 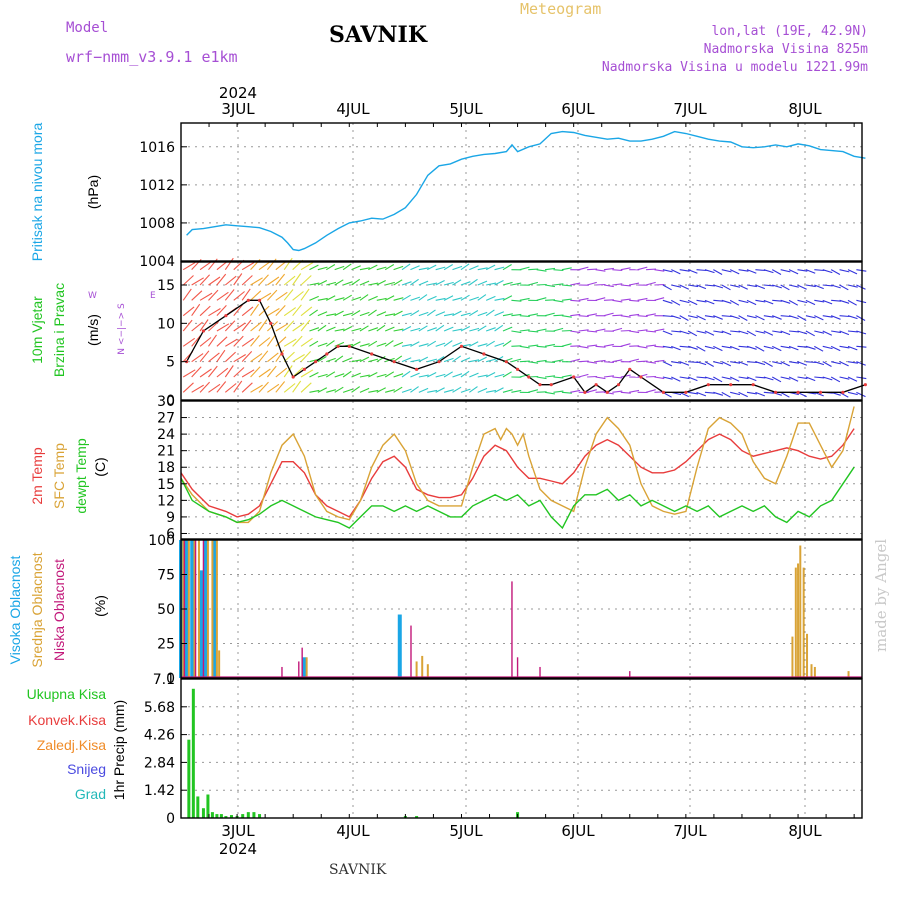 What do you see at coordinates (561, 9) in the screenshot?
I see `meteogram-label: Meteogram` at bounding box center [561, 9].